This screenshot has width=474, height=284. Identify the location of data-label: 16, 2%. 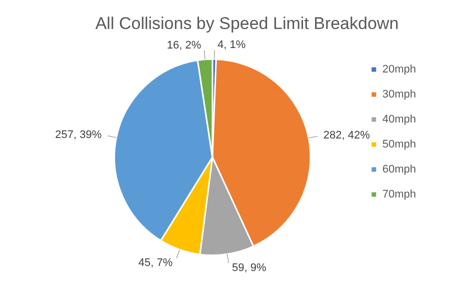
(184, 46).